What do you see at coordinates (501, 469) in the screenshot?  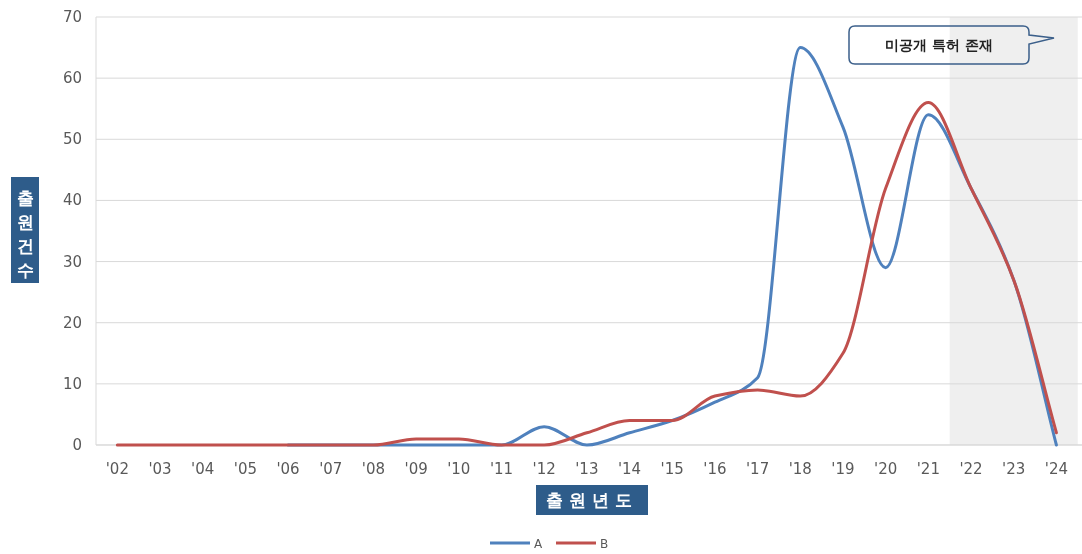 I see `x-tick-label: '11` at bounding box center [501, 469].